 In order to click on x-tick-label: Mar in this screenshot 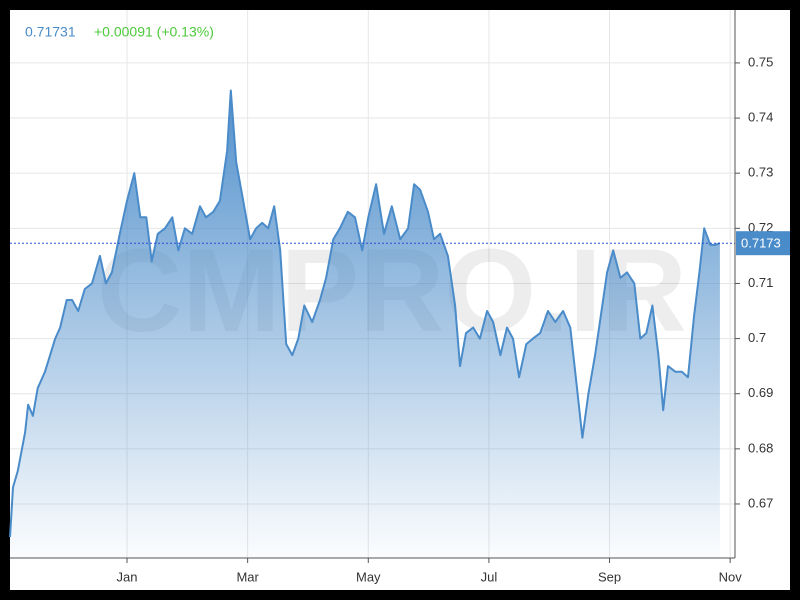, I will do `click(247, 576)`.